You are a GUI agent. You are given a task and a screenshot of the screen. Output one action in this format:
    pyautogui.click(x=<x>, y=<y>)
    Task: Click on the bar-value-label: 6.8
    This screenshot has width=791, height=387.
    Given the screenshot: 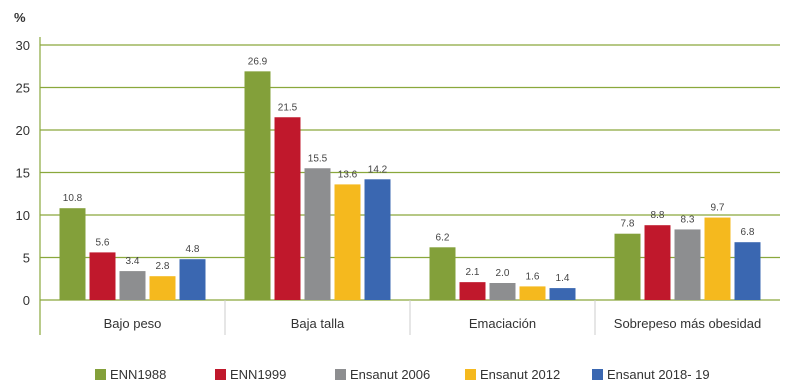 What is the action you would take?
    pyautogui.click(x=748, y=232)
    